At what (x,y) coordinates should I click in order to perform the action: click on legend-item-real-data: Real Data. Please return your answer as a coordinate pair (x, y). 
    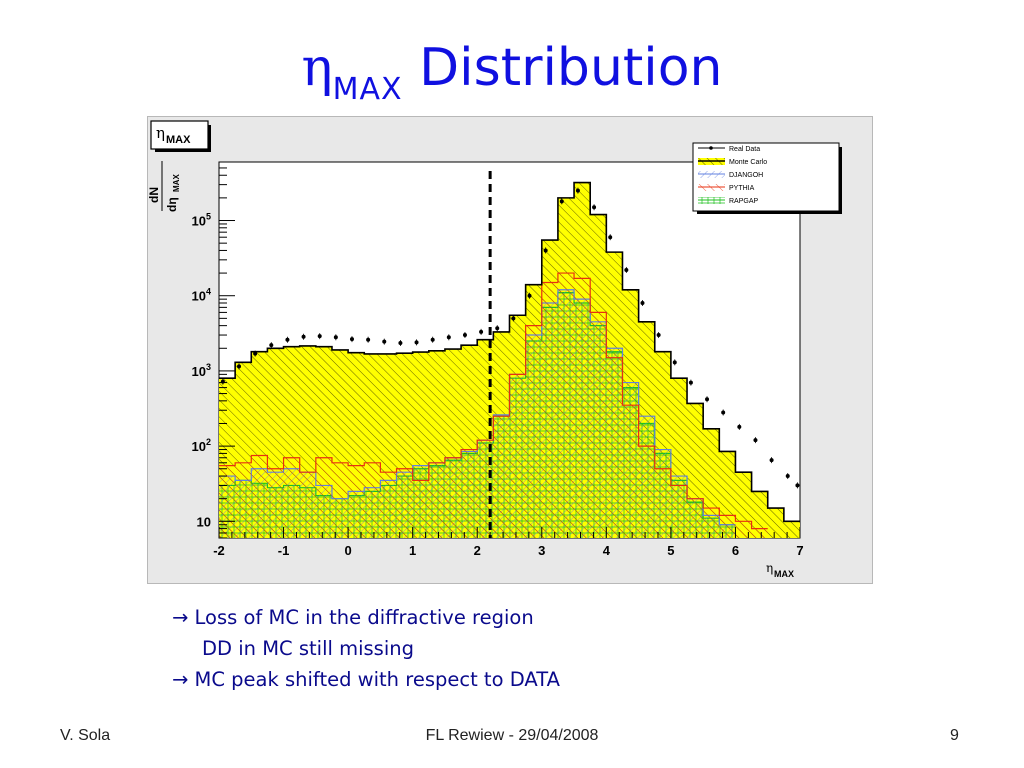
    Looking at the image, I should click on (729, 149).